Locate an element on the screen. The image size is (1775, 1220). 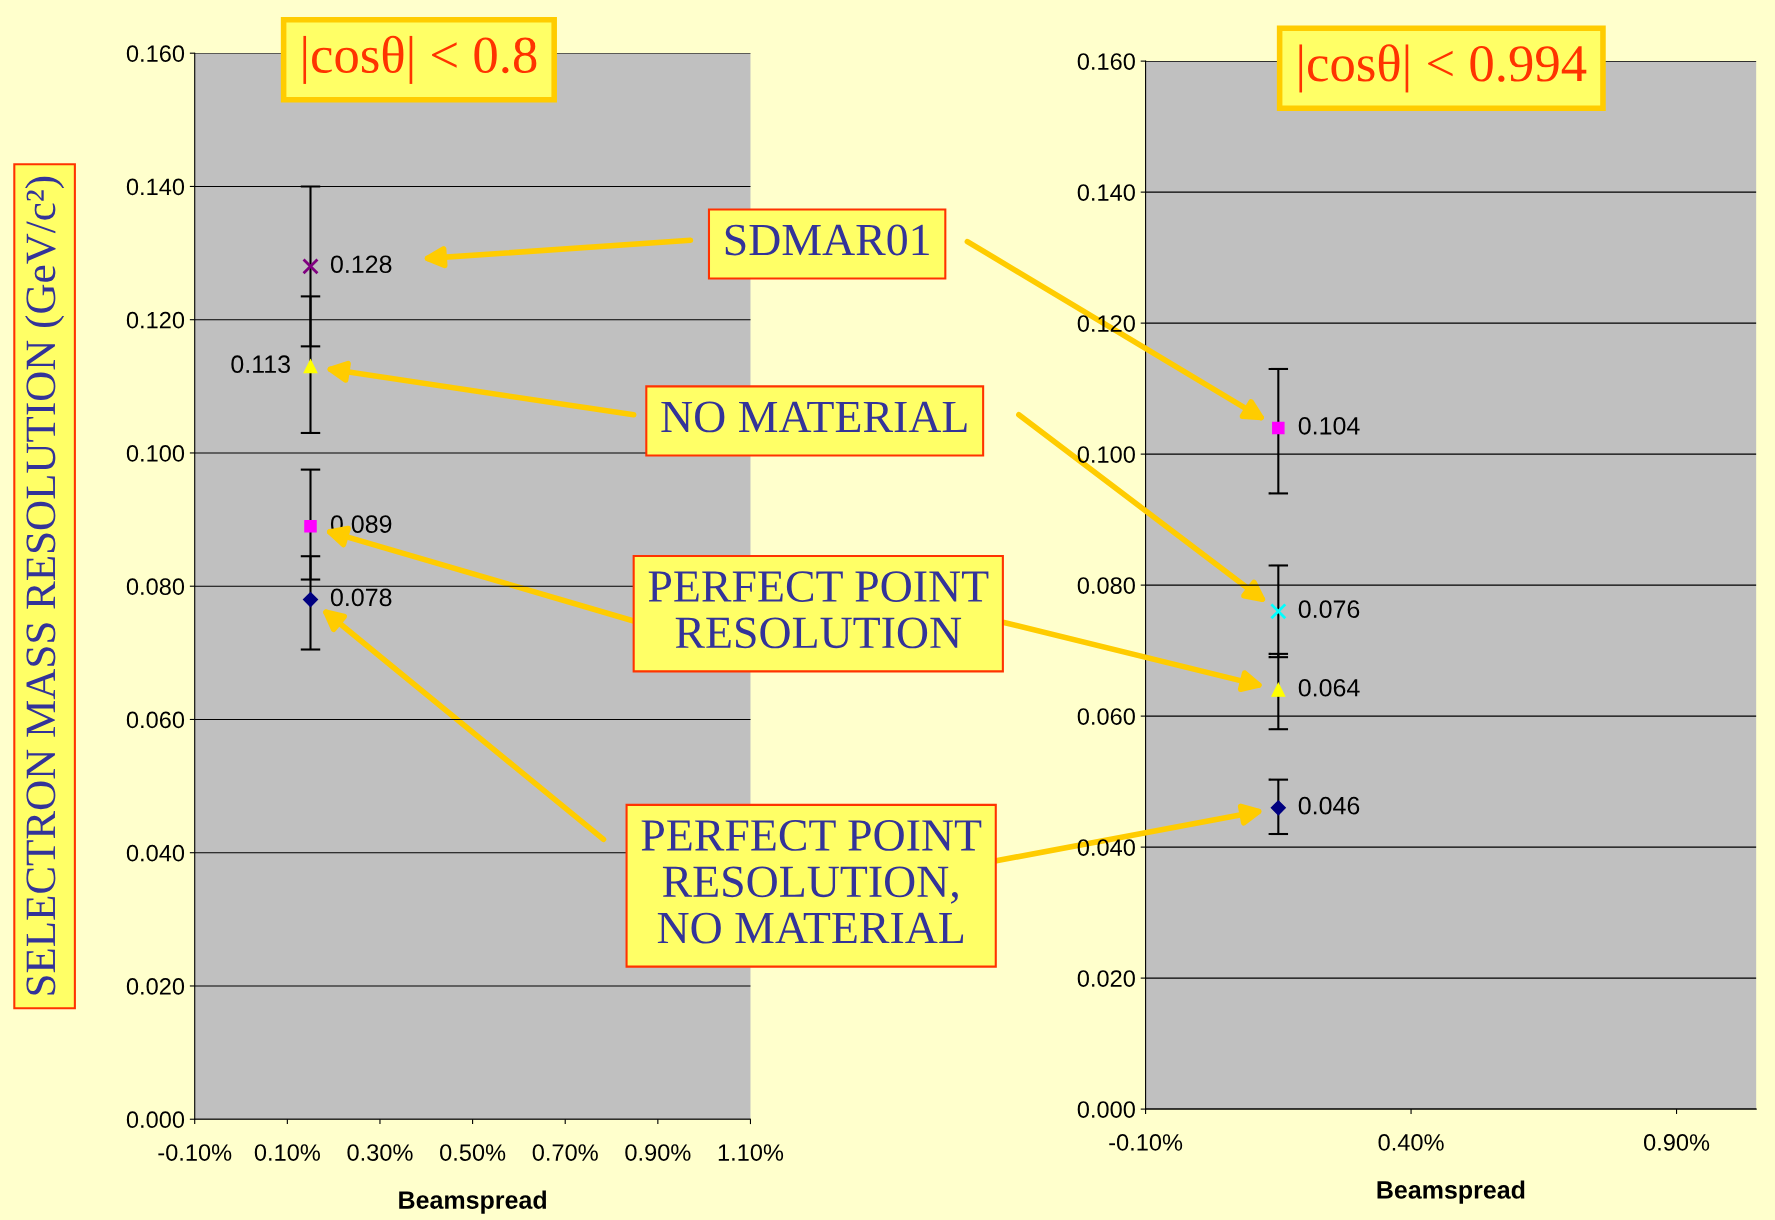
x-tick-label: 0.30% is located at coordinates (380, 1152).